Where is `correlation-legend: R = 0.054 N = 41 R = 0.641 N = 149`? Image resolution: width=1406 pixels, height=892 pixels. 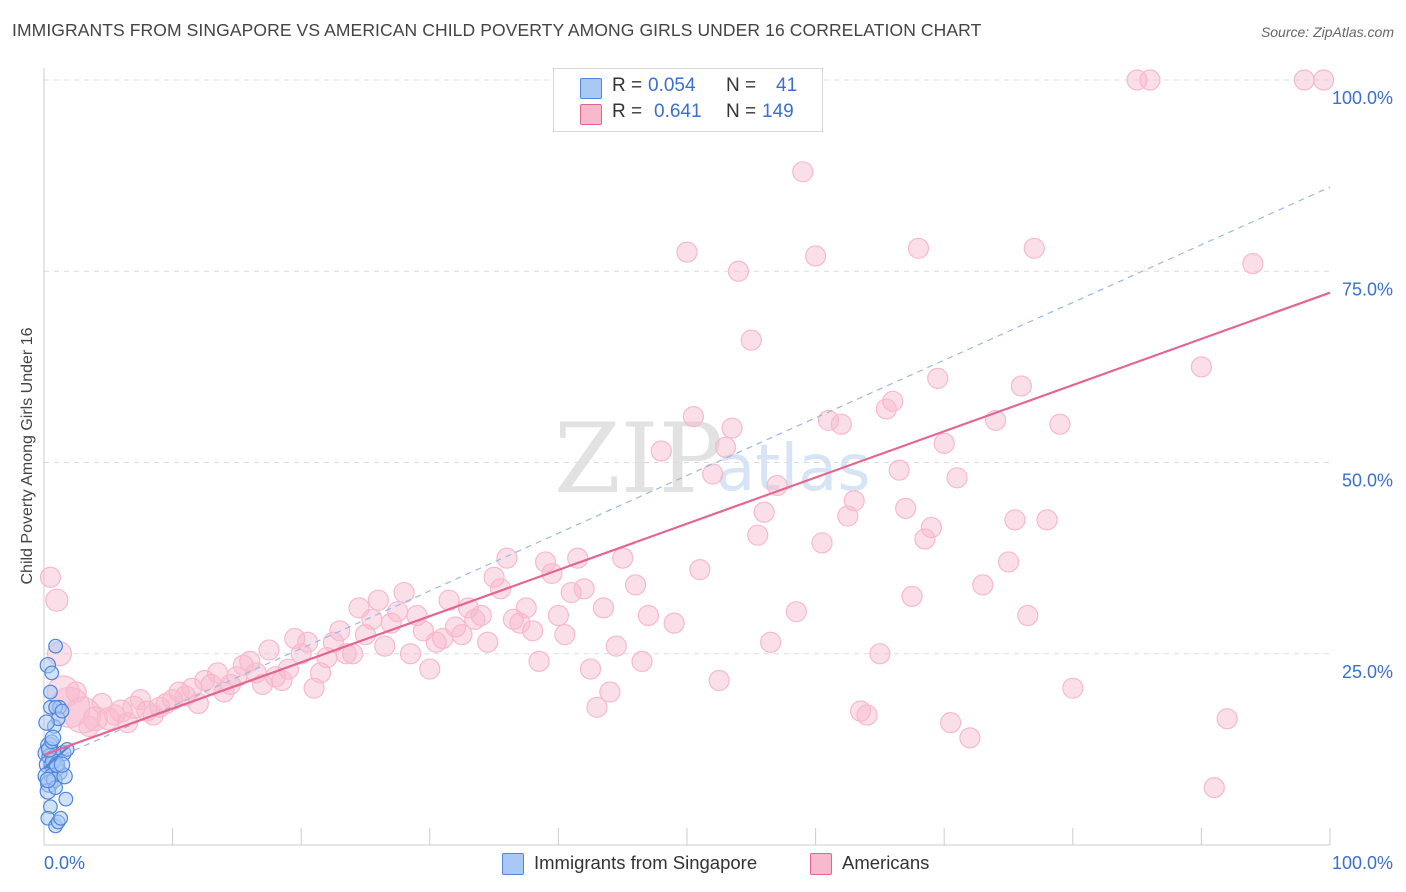 correlation-legend: R = 0.054 N = 41 R = 0.641 N = 149 is located at coordinates (688, 100).